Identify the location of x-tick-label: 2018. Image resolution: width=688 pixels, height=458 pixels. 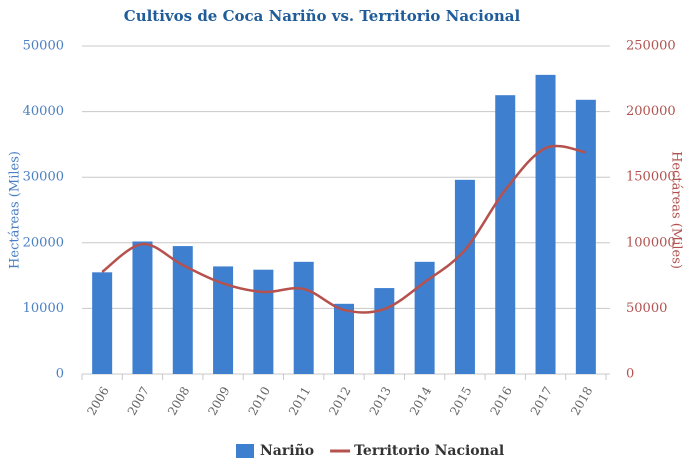
(581, 400).